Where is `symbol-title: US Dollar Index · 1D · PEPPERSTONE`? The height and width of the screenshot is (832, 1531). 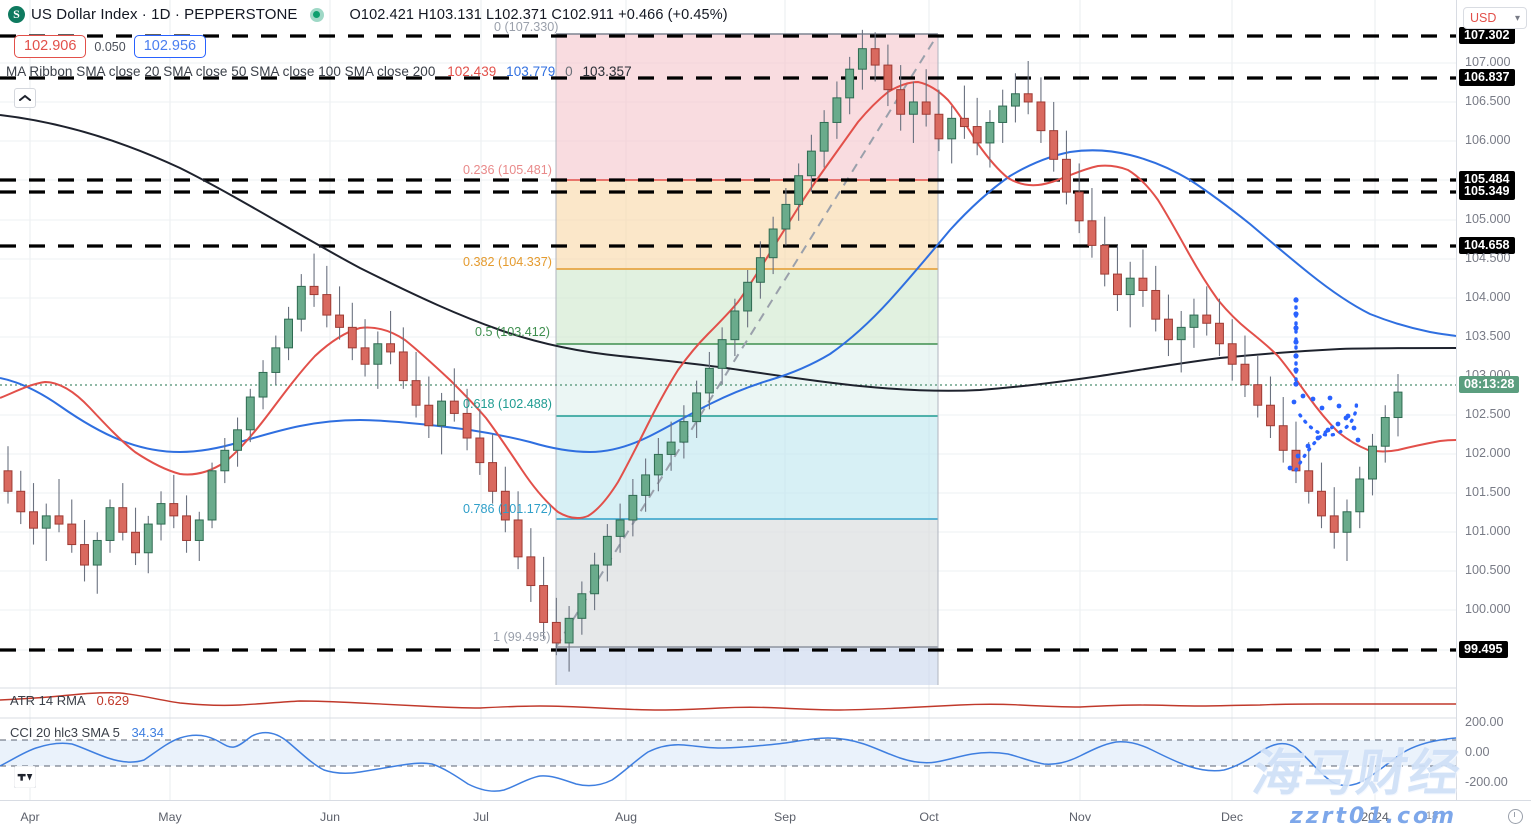
symbol-title: US Dollar Index · 1D · PEPPERSTONE is located at coordinates (164, 14).